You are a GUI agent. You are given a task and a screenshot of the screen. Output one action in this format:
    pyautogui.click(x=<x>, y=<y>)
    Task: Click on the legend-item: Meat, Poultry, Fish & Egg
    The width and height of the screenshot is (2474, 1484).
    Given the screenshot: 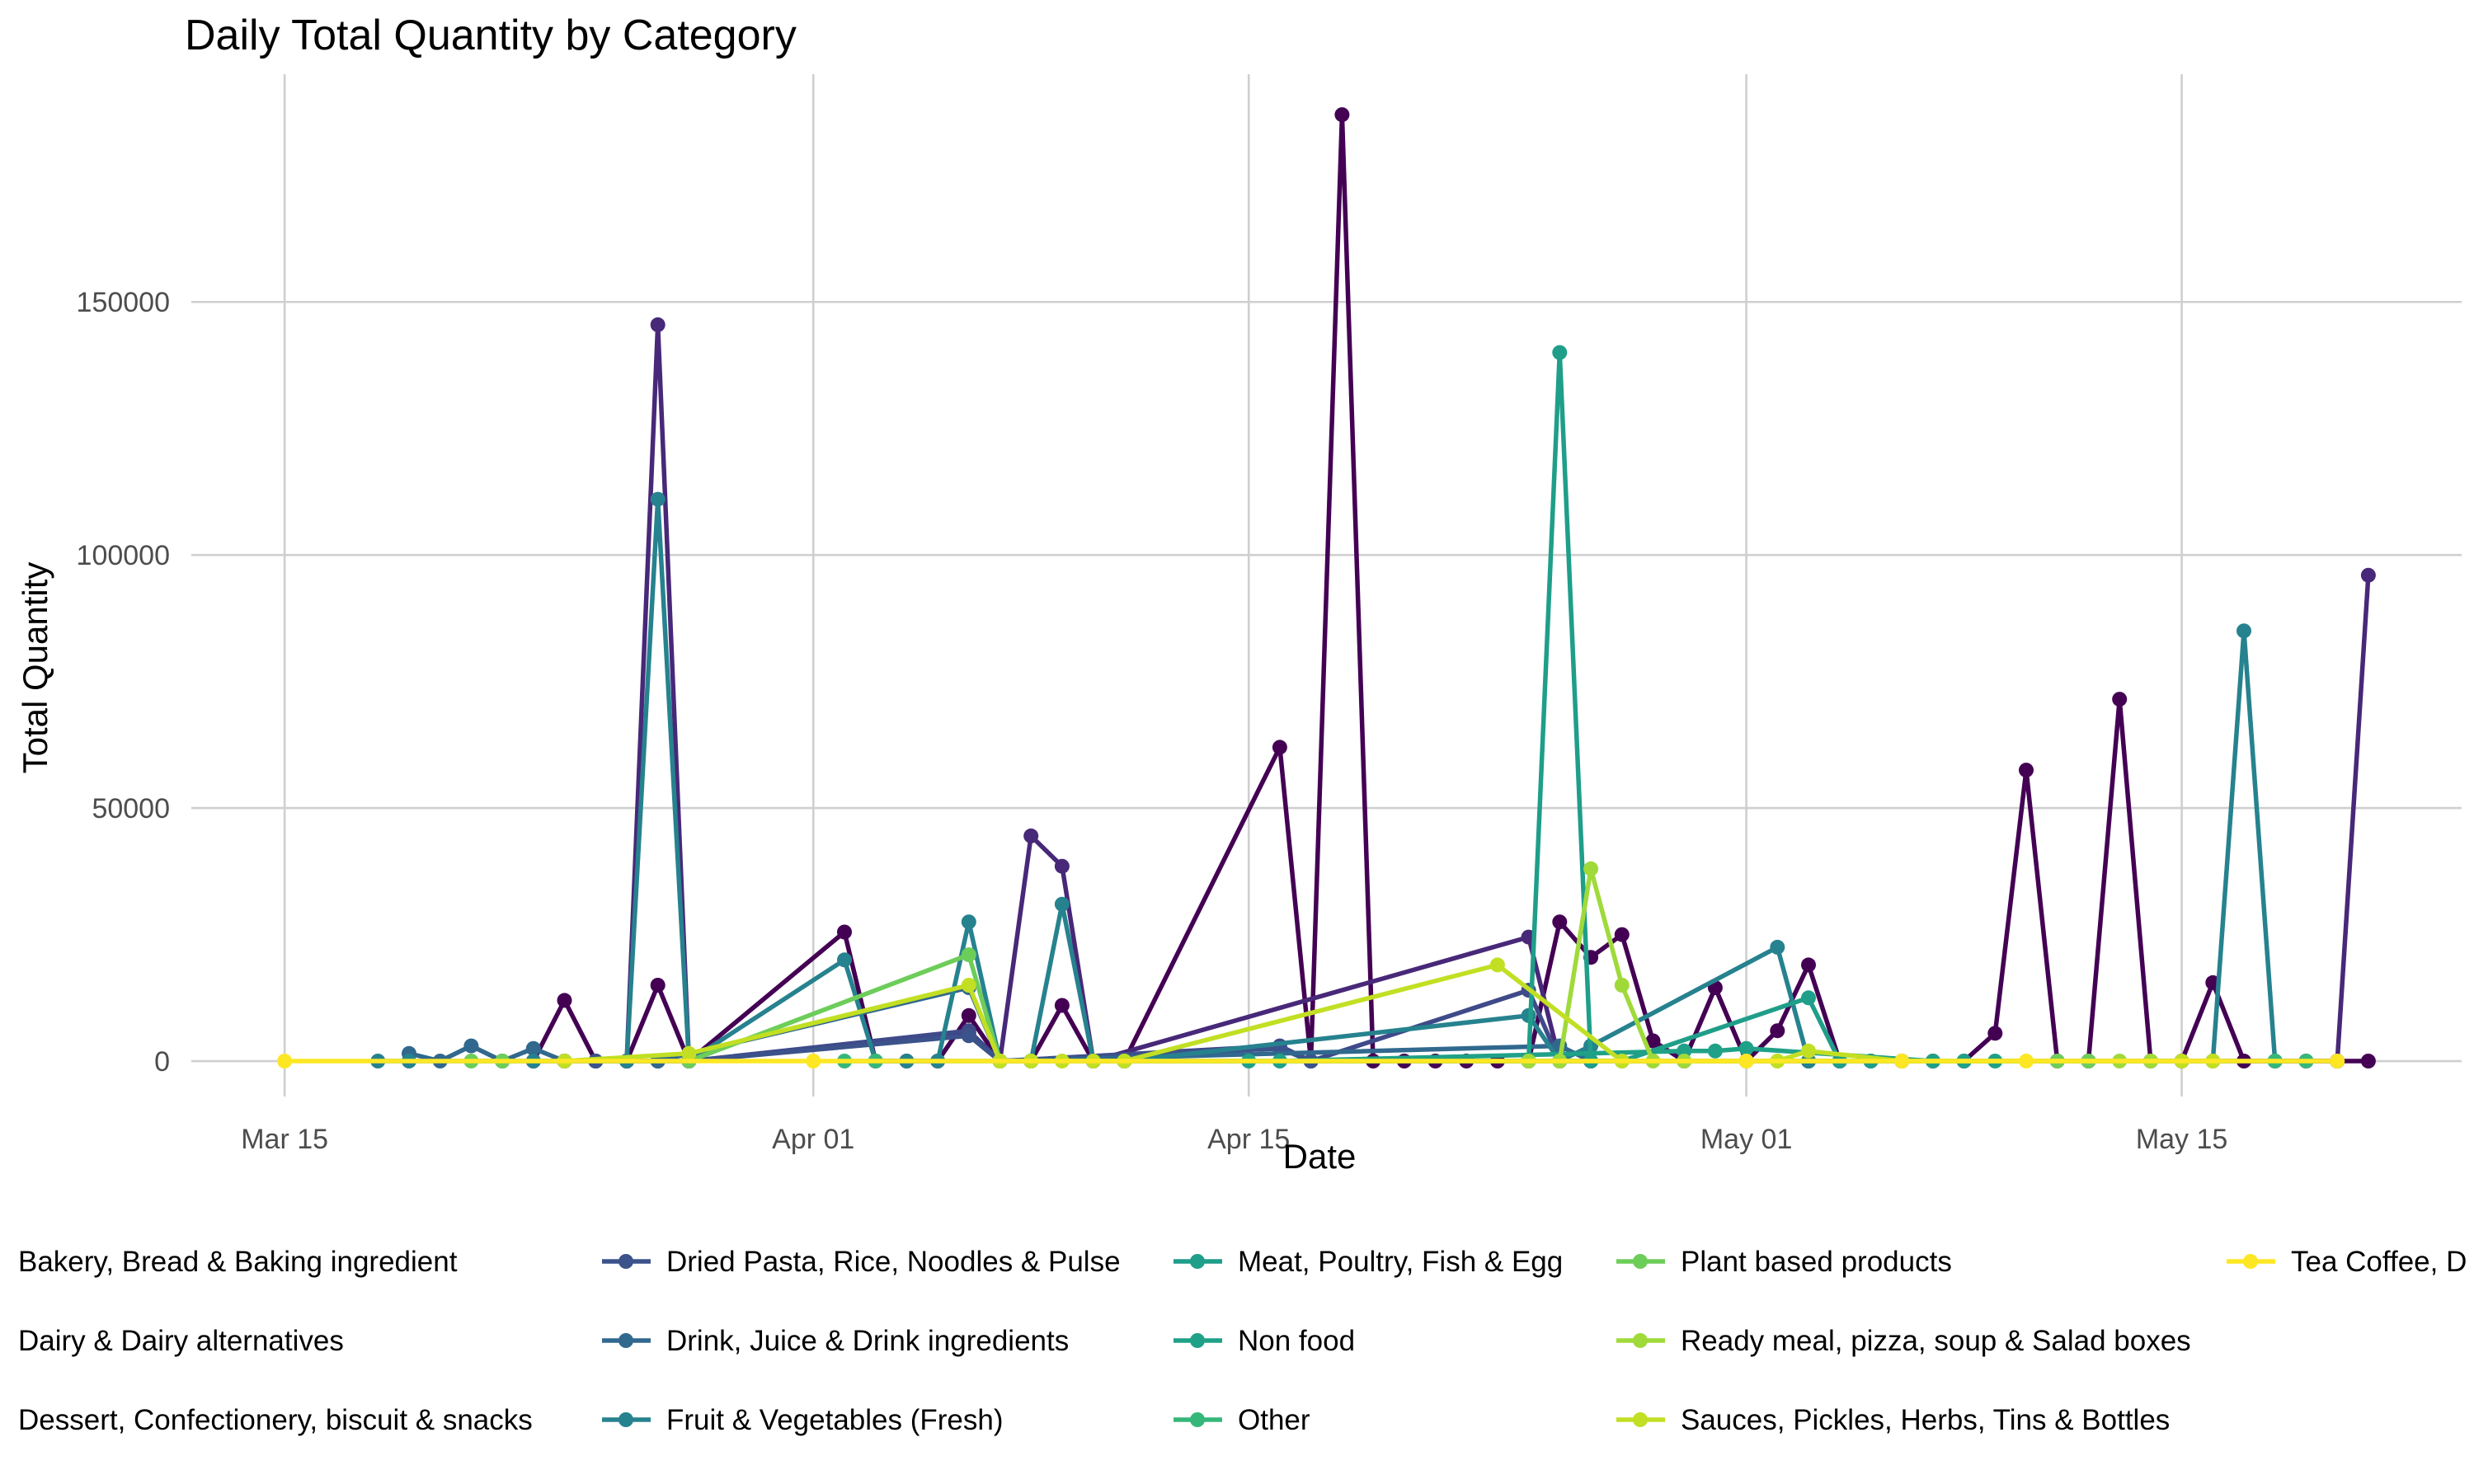 What is the action you would take?
    pyautogui.click(x=1368, y=1262)
    